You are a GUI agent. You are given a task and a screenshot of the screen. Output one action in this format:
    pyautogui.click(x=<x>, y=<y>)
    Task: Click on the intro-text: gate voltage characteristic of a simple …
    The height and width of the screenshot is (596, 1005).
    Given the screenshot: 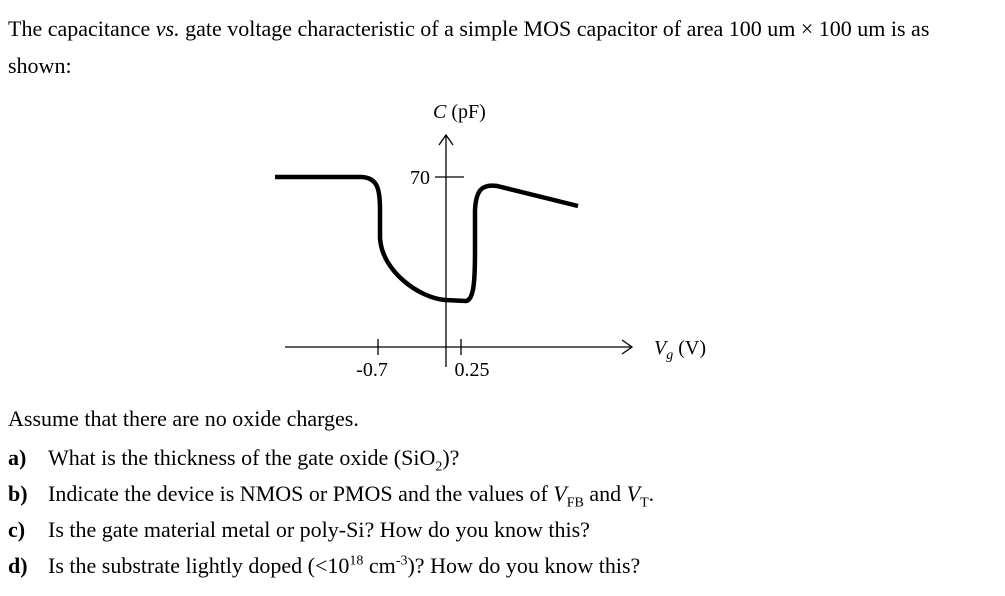 What is the action you would take?
    pyautogui.click(x=469, y=47)
    